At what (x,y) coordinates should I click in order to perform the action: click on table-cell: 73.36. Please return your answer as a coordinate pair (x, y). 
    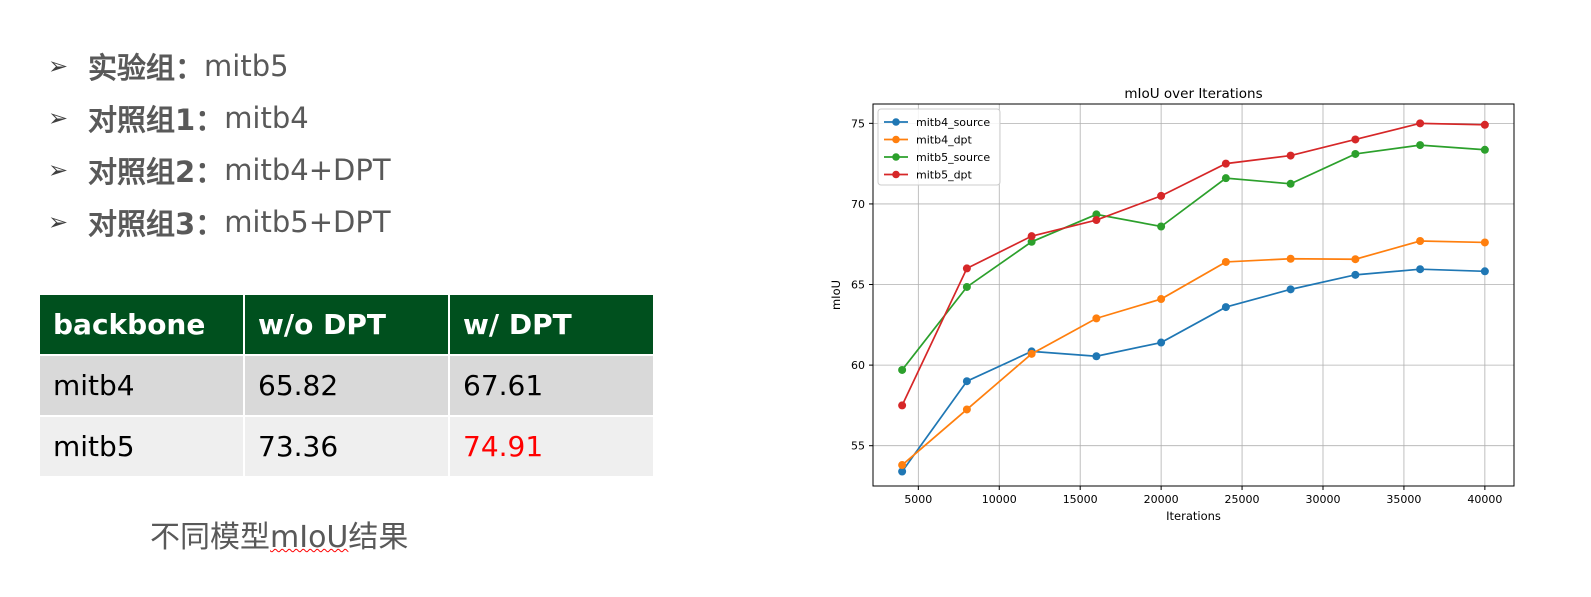
    Looking at the image, I should click on (346, 446).